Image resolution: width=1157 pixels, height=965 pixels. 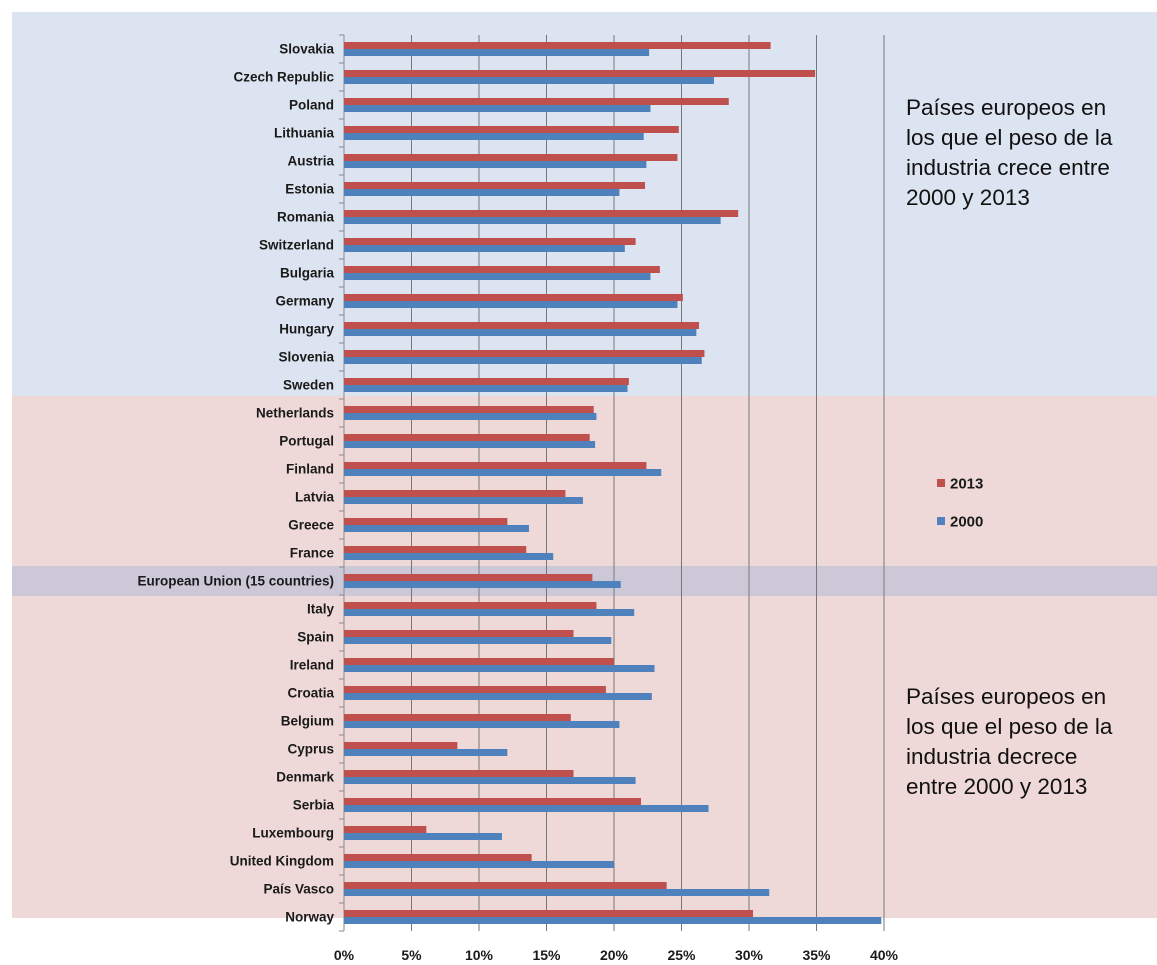 What do you see at coordinates (495, 185) in the screenshot?
I see `bar-2013-estonia` at bounding box center [495, 185].